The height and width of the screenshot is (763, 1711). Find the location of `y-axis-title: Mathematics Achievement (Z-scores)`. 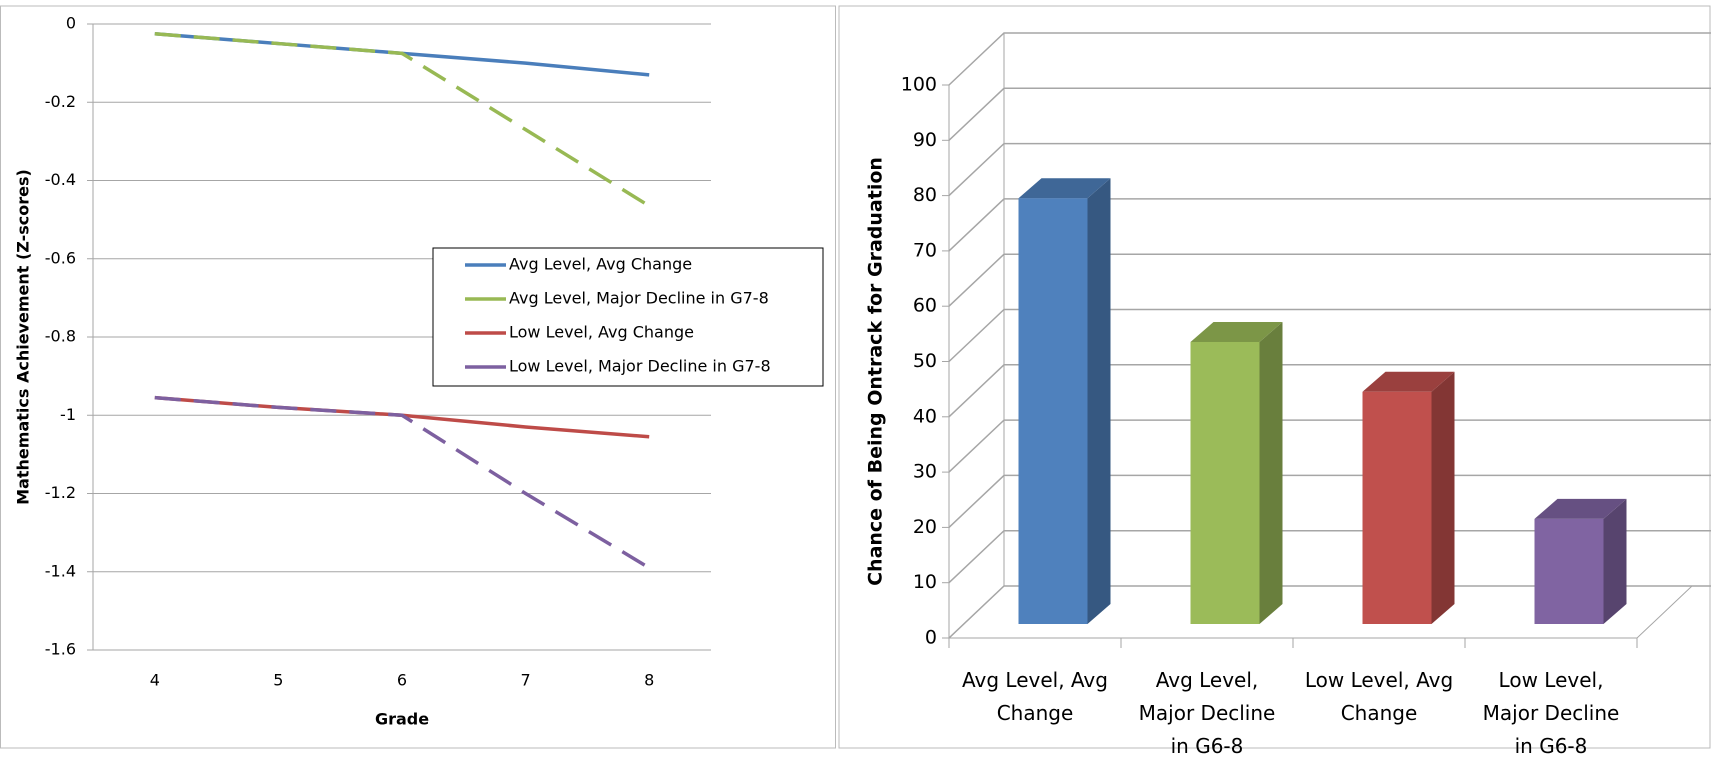

y-axis-title: Mathematics Achievement (Z-scores) is located at coordinates (23, 337).